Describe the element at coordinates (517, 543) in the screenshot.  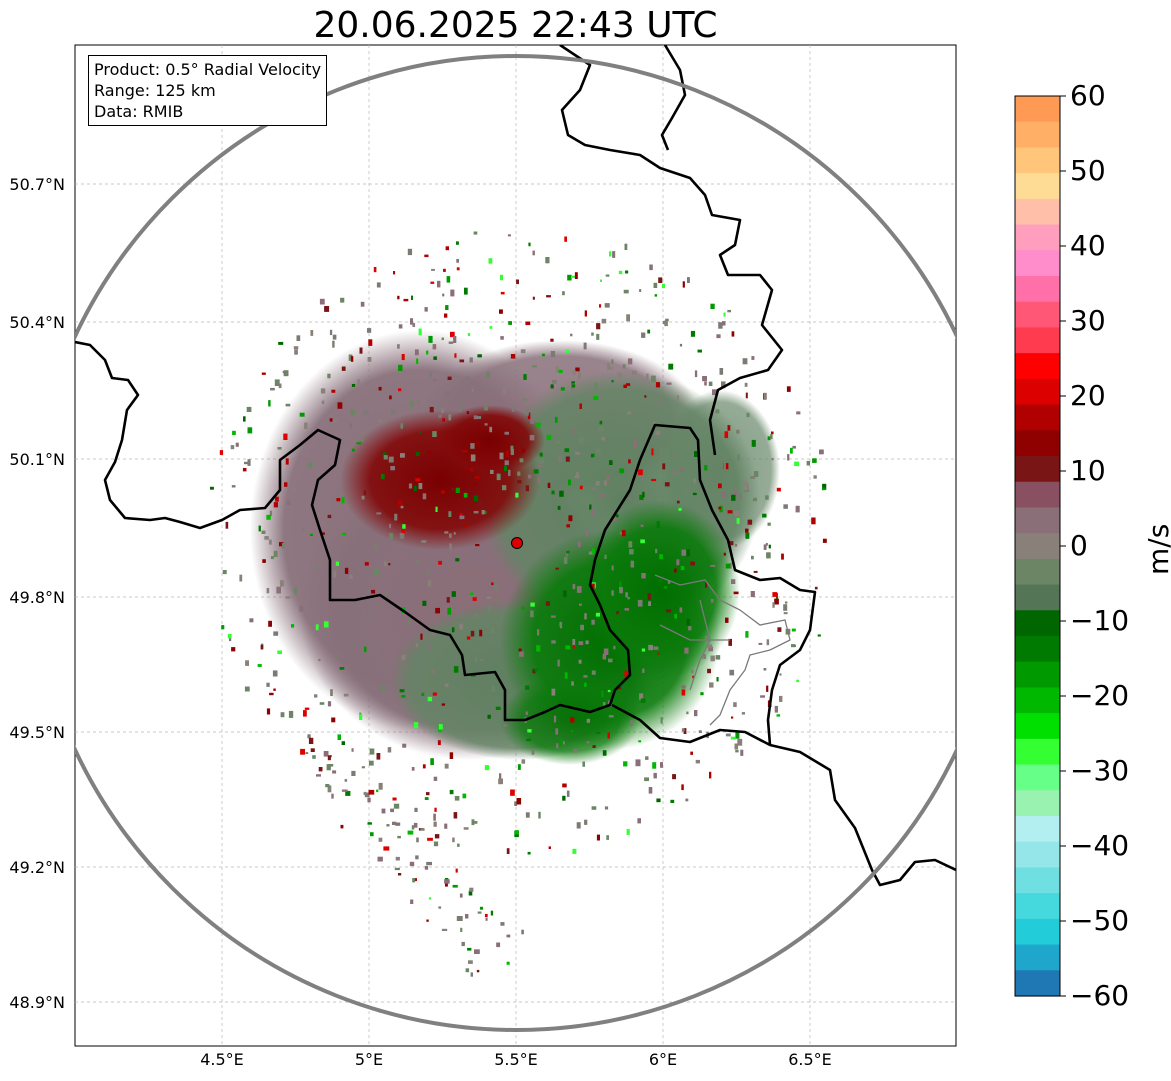
I see `radar-site-marker` at that location.